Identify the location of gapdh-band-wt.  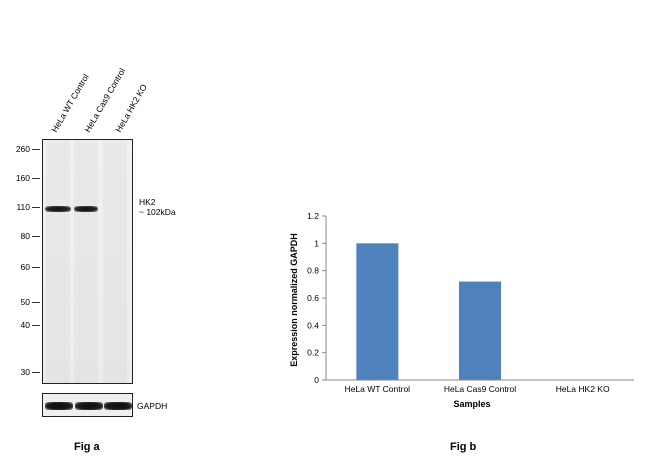
(59, 406).